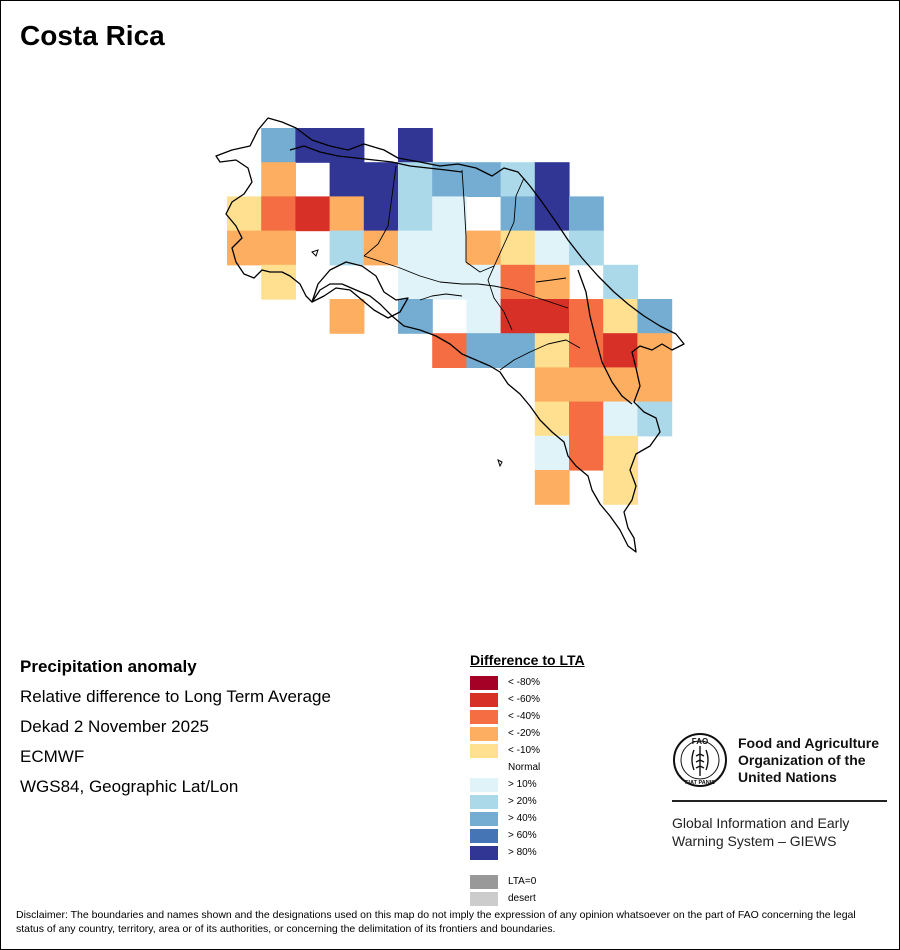 The image size is (900, 950). I want to click on legend-extra-item-label: LTA=0, so click(522, 881).